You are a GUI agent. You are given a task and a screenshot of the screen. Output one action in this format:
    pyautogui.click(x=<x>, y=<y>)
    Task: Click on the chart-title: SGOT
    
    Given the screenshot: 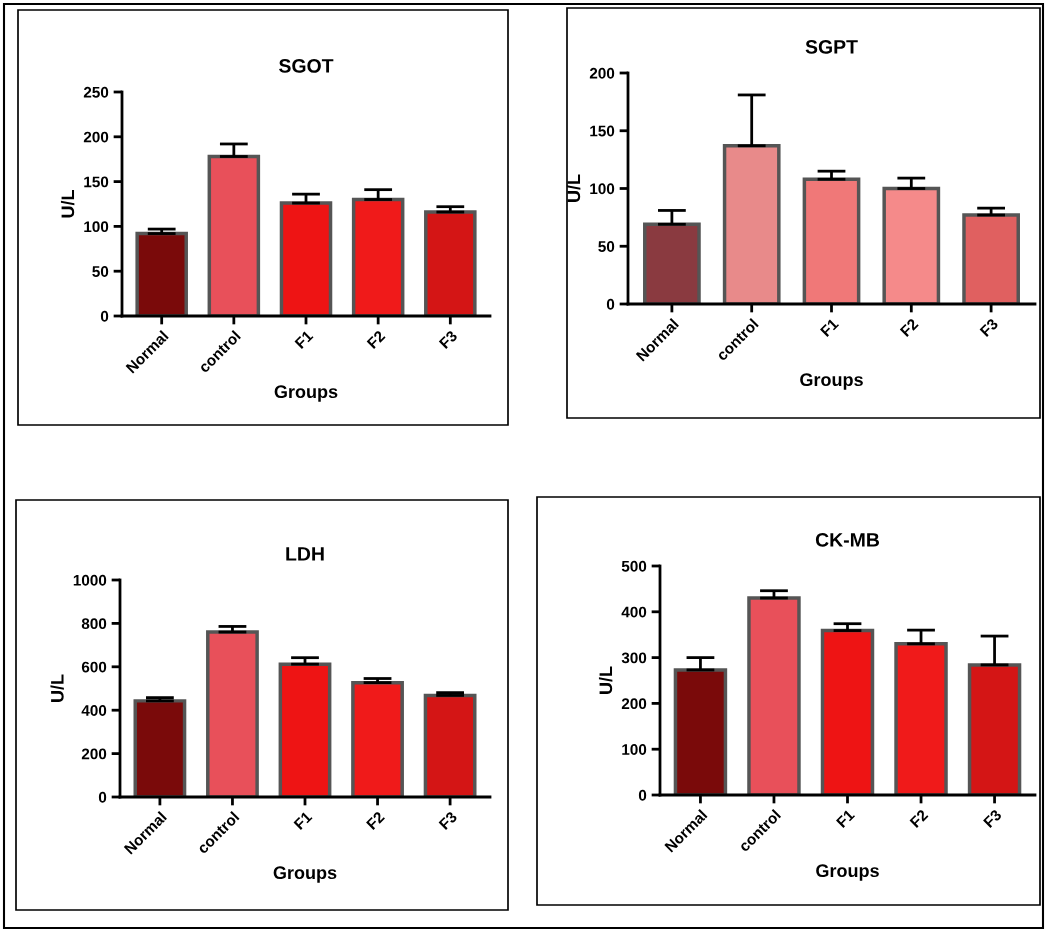 What is the action you would take?
    pyautogui.click(x=306, y=65)
    